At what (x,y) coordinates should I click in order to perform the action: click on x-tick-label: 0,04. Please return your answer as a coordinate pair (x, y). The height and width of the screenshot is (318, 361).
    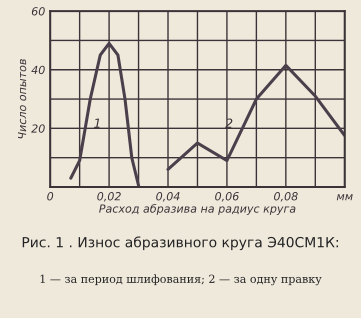
    Looking at the image, I should click on (168, 197).